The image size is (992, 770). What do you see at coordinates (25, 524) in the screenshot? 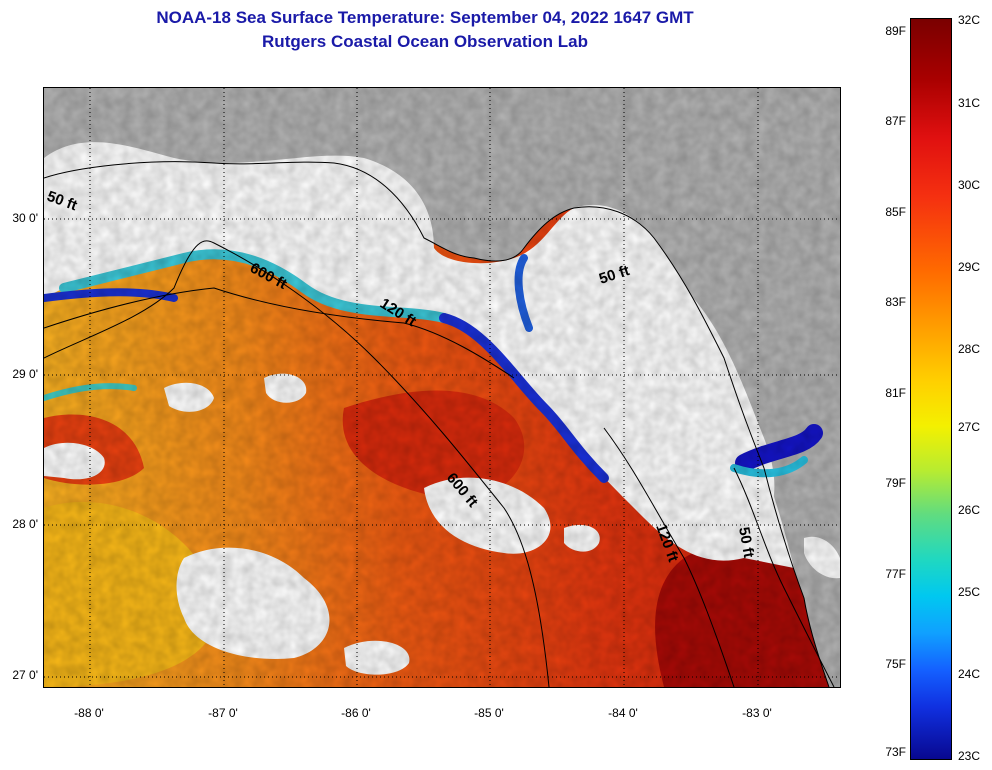
I see `lat-label-28: 28 0'` at bounding box center [25, 524].